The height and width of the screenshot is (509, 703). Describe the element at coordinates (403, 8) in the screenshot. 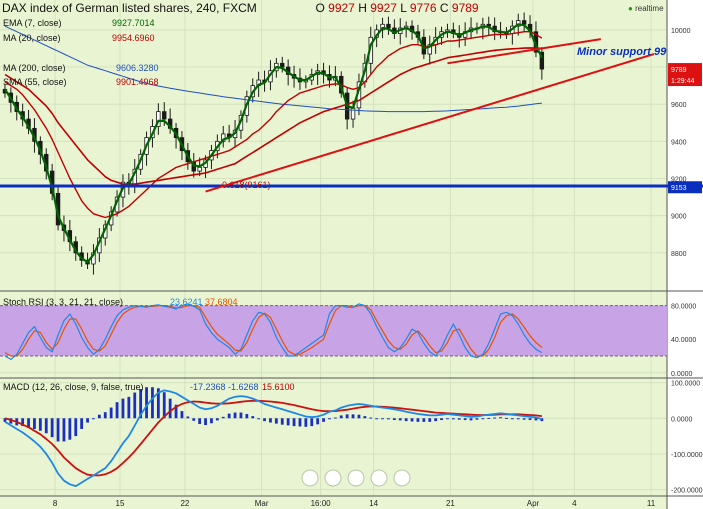

I see `ohlc-low-key: L` at that location.